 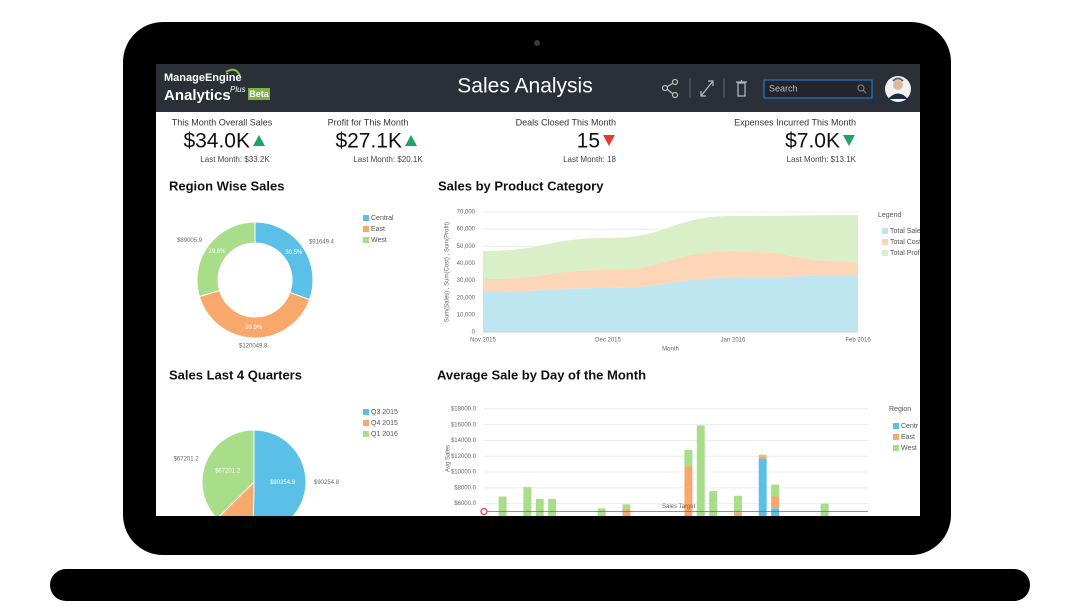 What do you see at coordinates (466, 264) in the screenshot?
I see `y-tick-label: 40,000` at bounding box center [466, 264].